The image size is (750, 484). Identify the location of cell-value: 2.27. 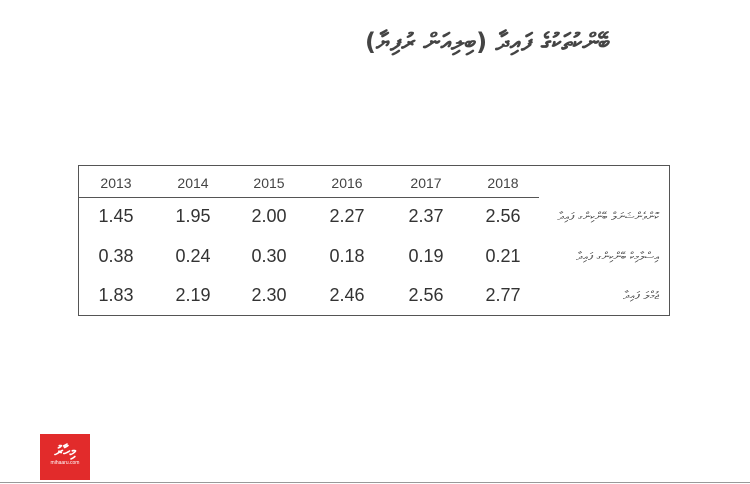
(347, 216).